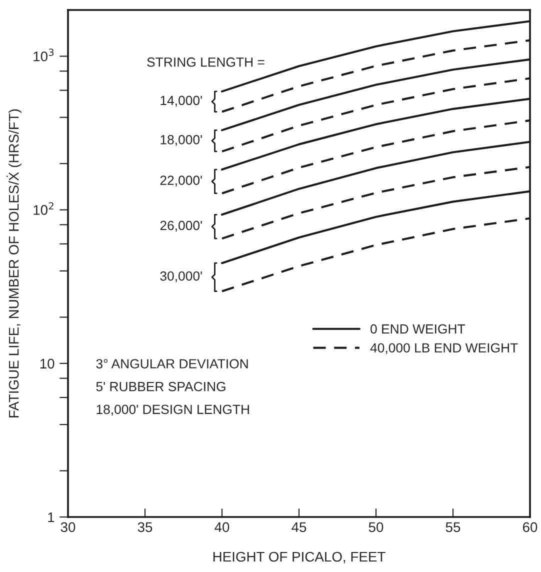 The height and width of the screenshot is (572, 541). Describe the element at coordinates (51, 517) in the screenshot. I see `y-tick-label: 1` at that location.